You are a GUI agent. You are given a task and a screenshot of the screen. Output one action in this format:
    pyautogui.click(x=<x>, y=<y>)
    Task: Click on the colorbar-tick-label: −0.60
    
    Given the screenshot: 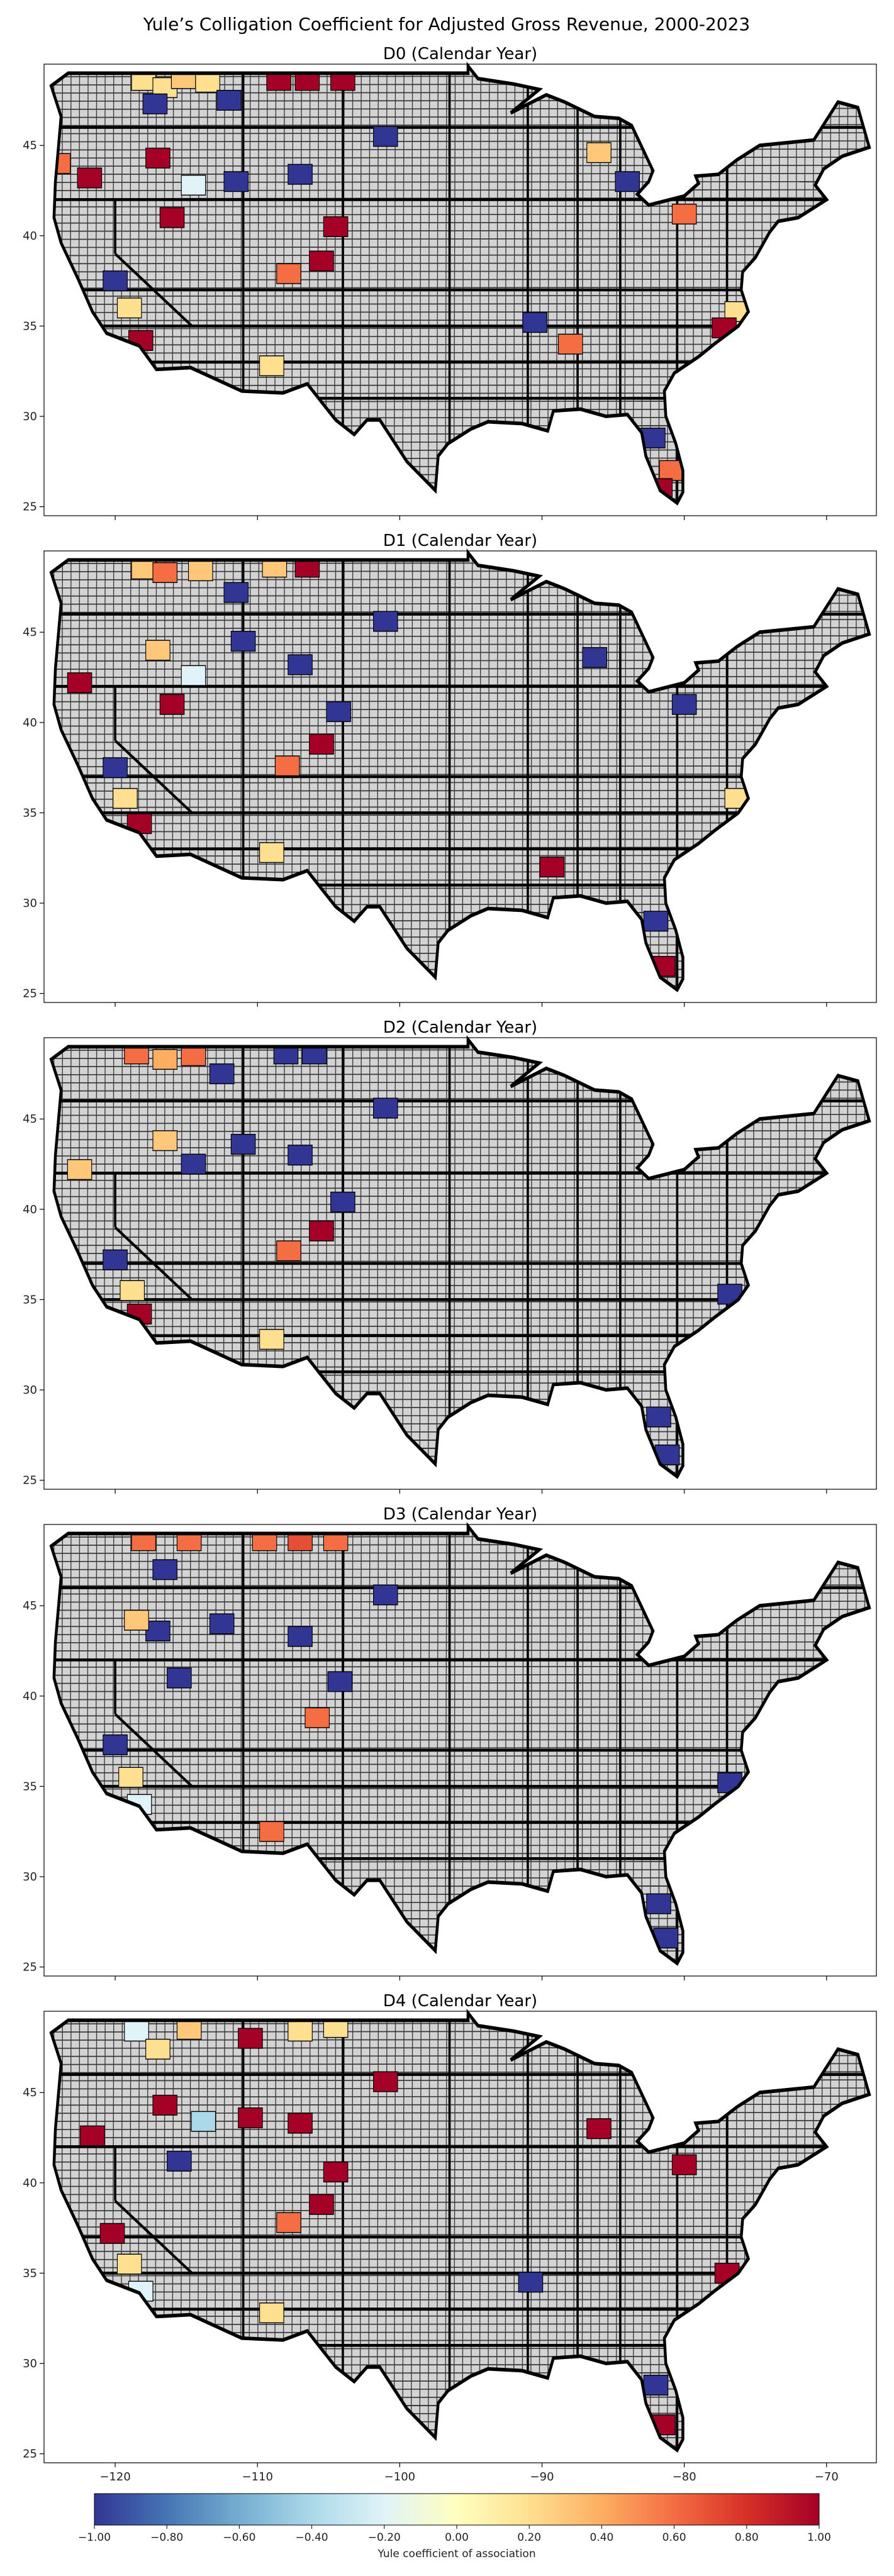 What is the action you would take?
    pyautogui.click(x=239, y=2537)
    